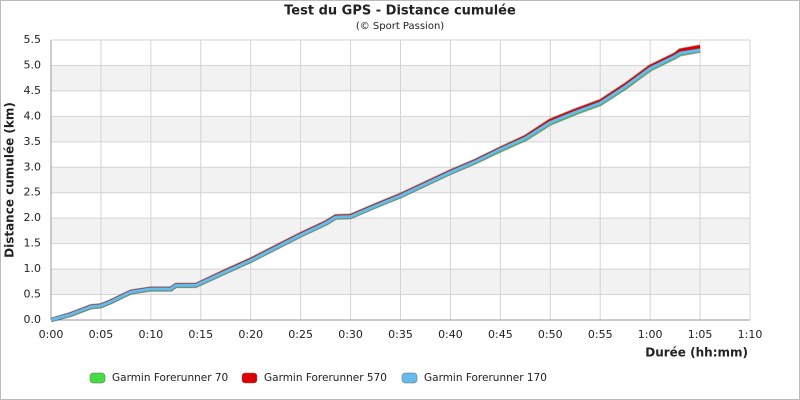  I want to click on x-tick-label: 0:10, so click(151, 334).